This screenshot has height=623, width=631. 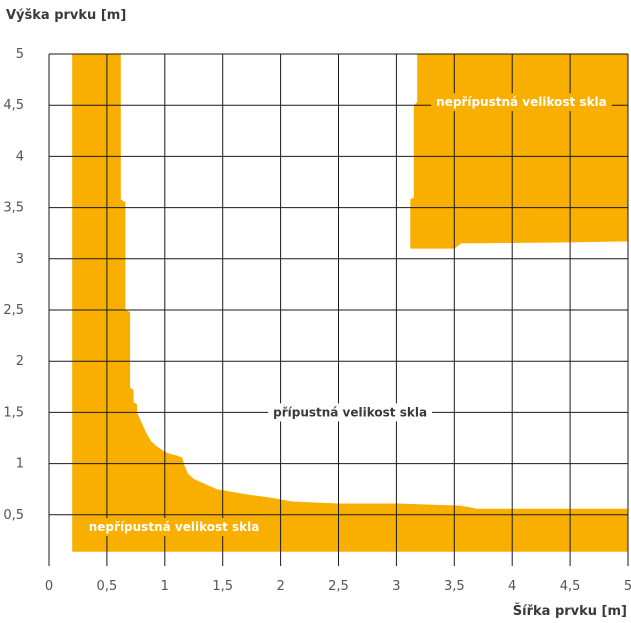 I want to click on x-tick-label: 4,5, so click(x=570, y=586).